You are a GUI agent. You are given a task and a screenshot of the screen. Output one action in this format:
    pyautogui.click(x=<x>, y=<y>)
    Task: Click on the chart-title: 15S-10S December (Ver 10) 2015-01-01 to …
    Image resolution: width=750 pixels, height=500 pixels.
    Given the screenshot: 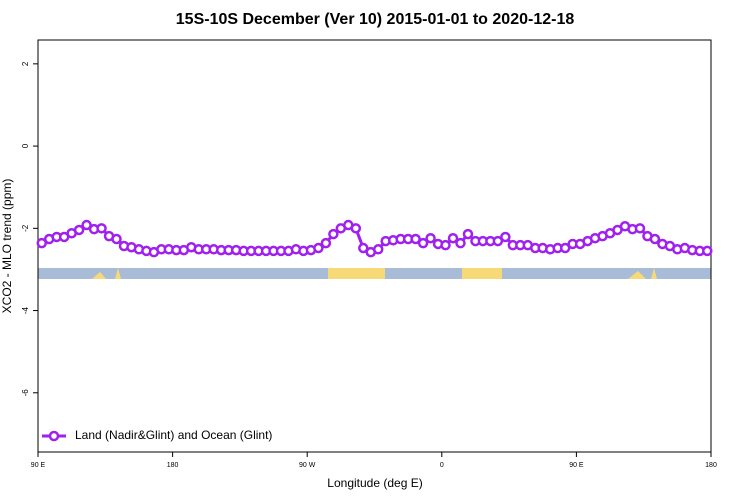 What is the action you would take?
    pyautogui.click(x=375, y=19)
    